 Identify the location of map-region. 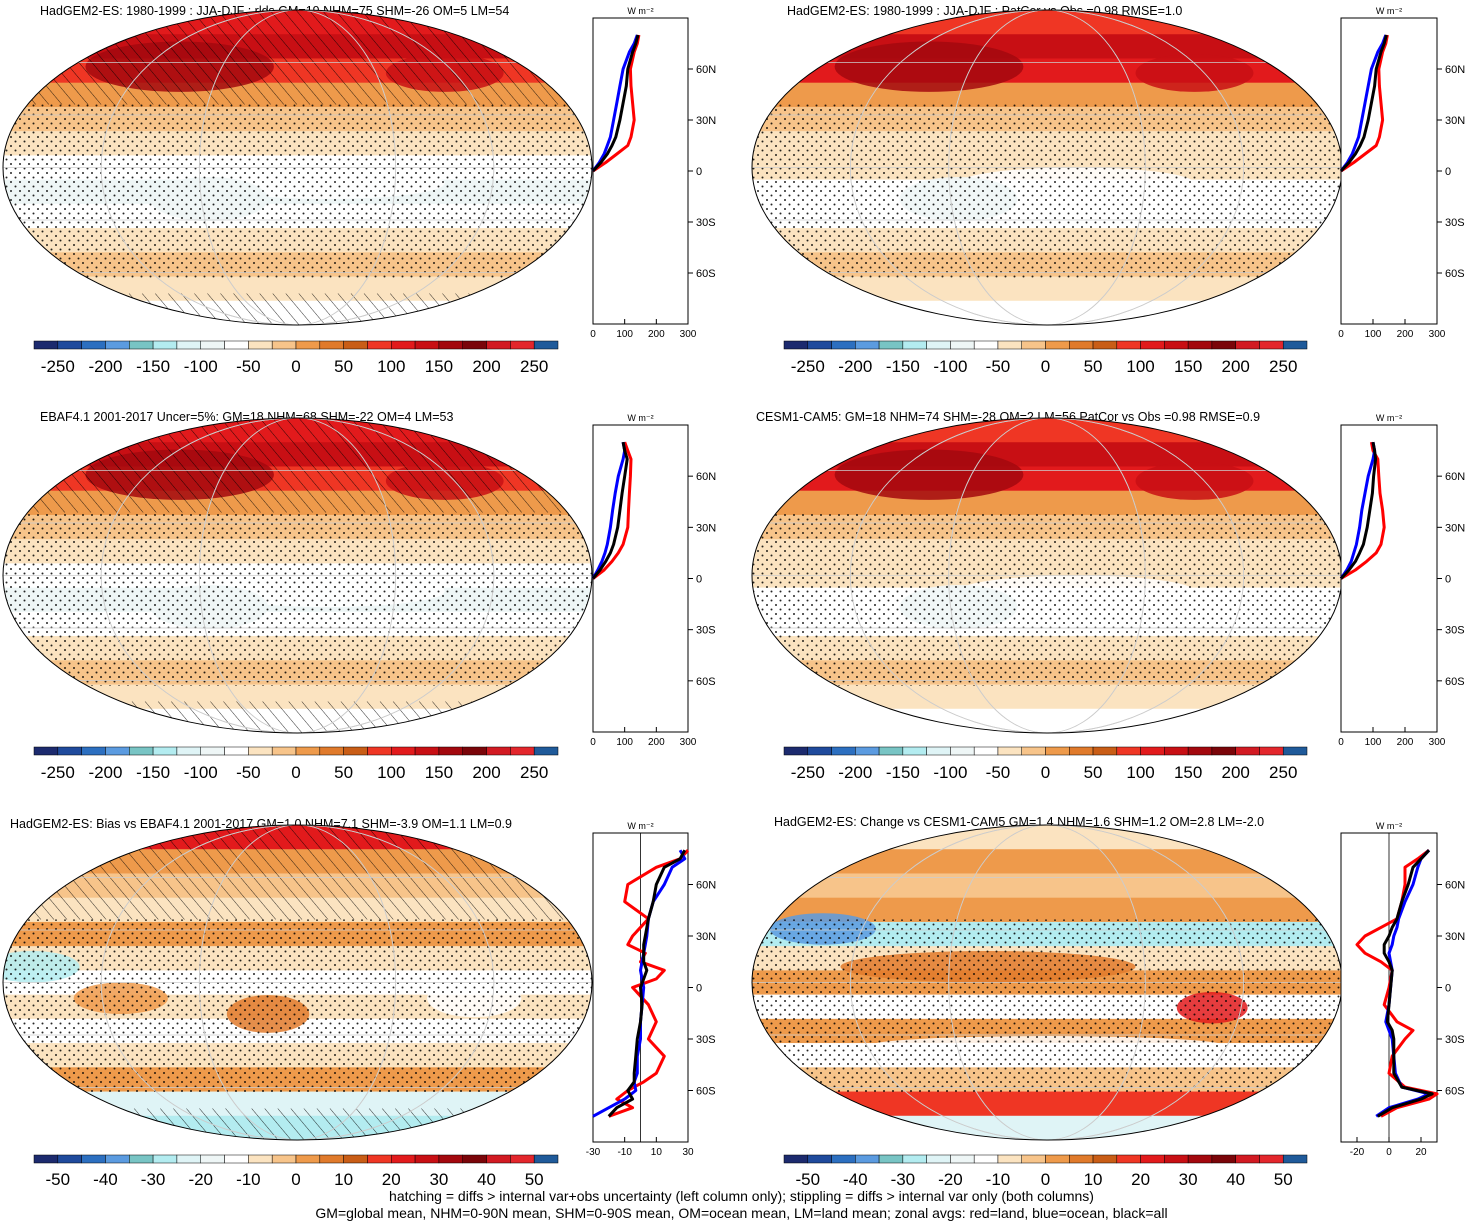
(1194, 481).